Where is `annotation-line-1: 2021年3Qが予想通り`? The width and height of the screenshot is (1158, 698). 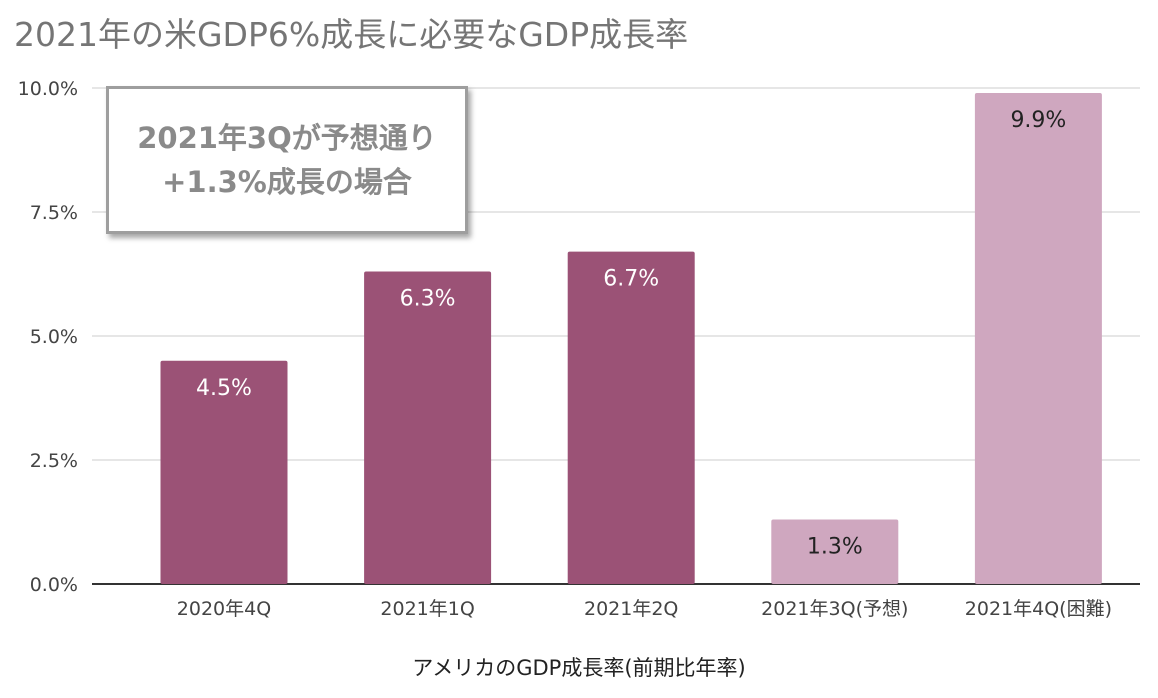 annotation-line-1: 2021年3Qが予想通り is located at coordinates (287, 138).